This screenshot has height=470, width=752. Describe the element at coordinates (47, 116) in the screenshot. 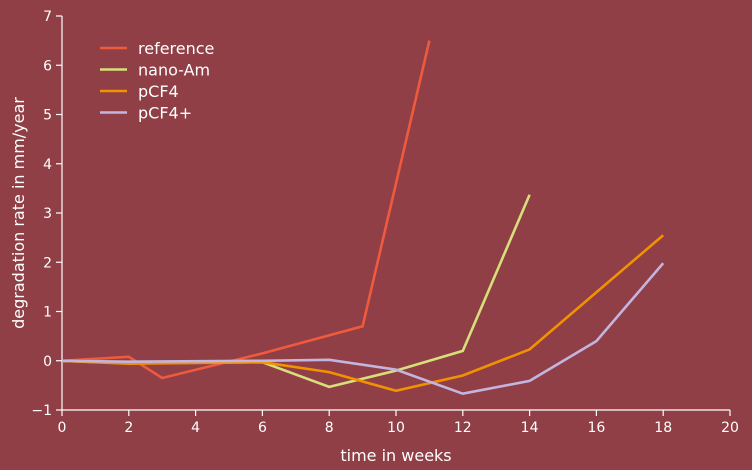

I see `y-tick-label-5: 5` at that location.